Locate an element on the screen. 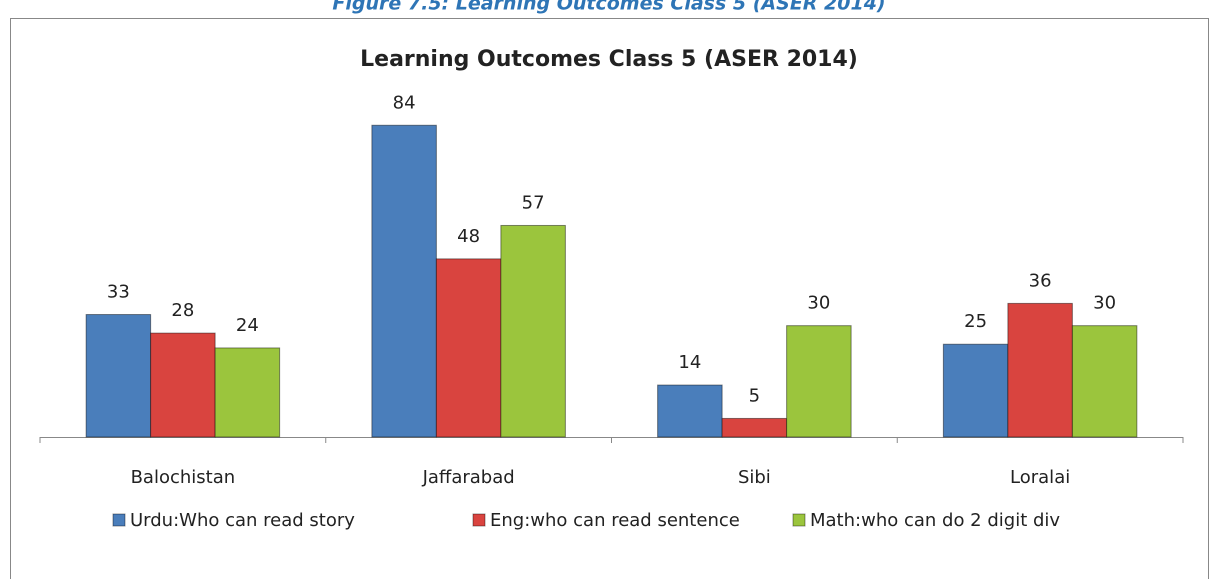 The width and height of the screenshot is (1219, 579). chart-title: Learning Outcomes Class 5 (ASER 2014) is located at coordinates (609, 59).